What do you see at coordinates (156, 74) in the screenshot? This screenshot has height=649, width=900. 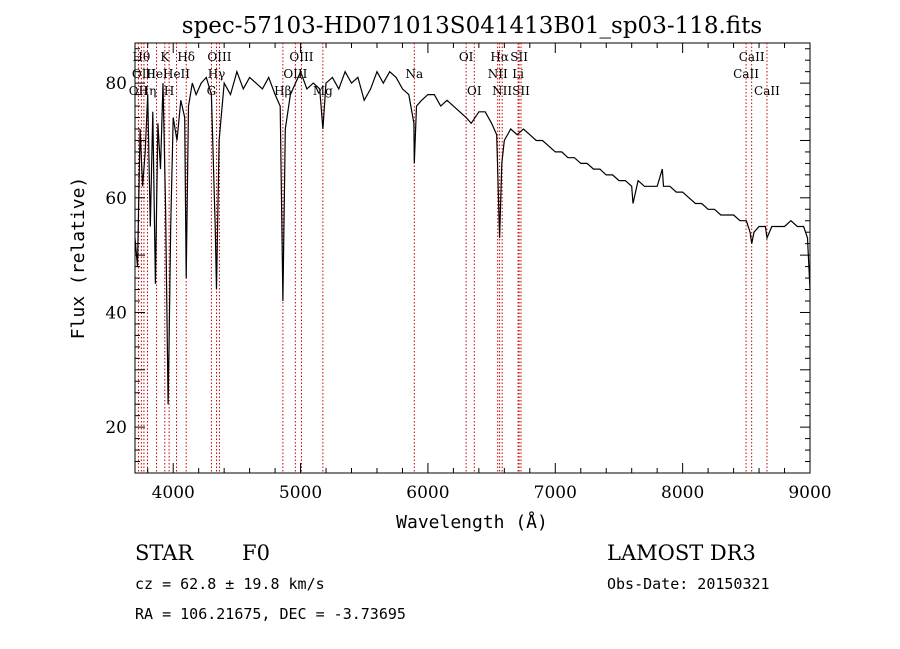 I see `spectral-line-label-4: HeI` at bounding box center [156, 74].